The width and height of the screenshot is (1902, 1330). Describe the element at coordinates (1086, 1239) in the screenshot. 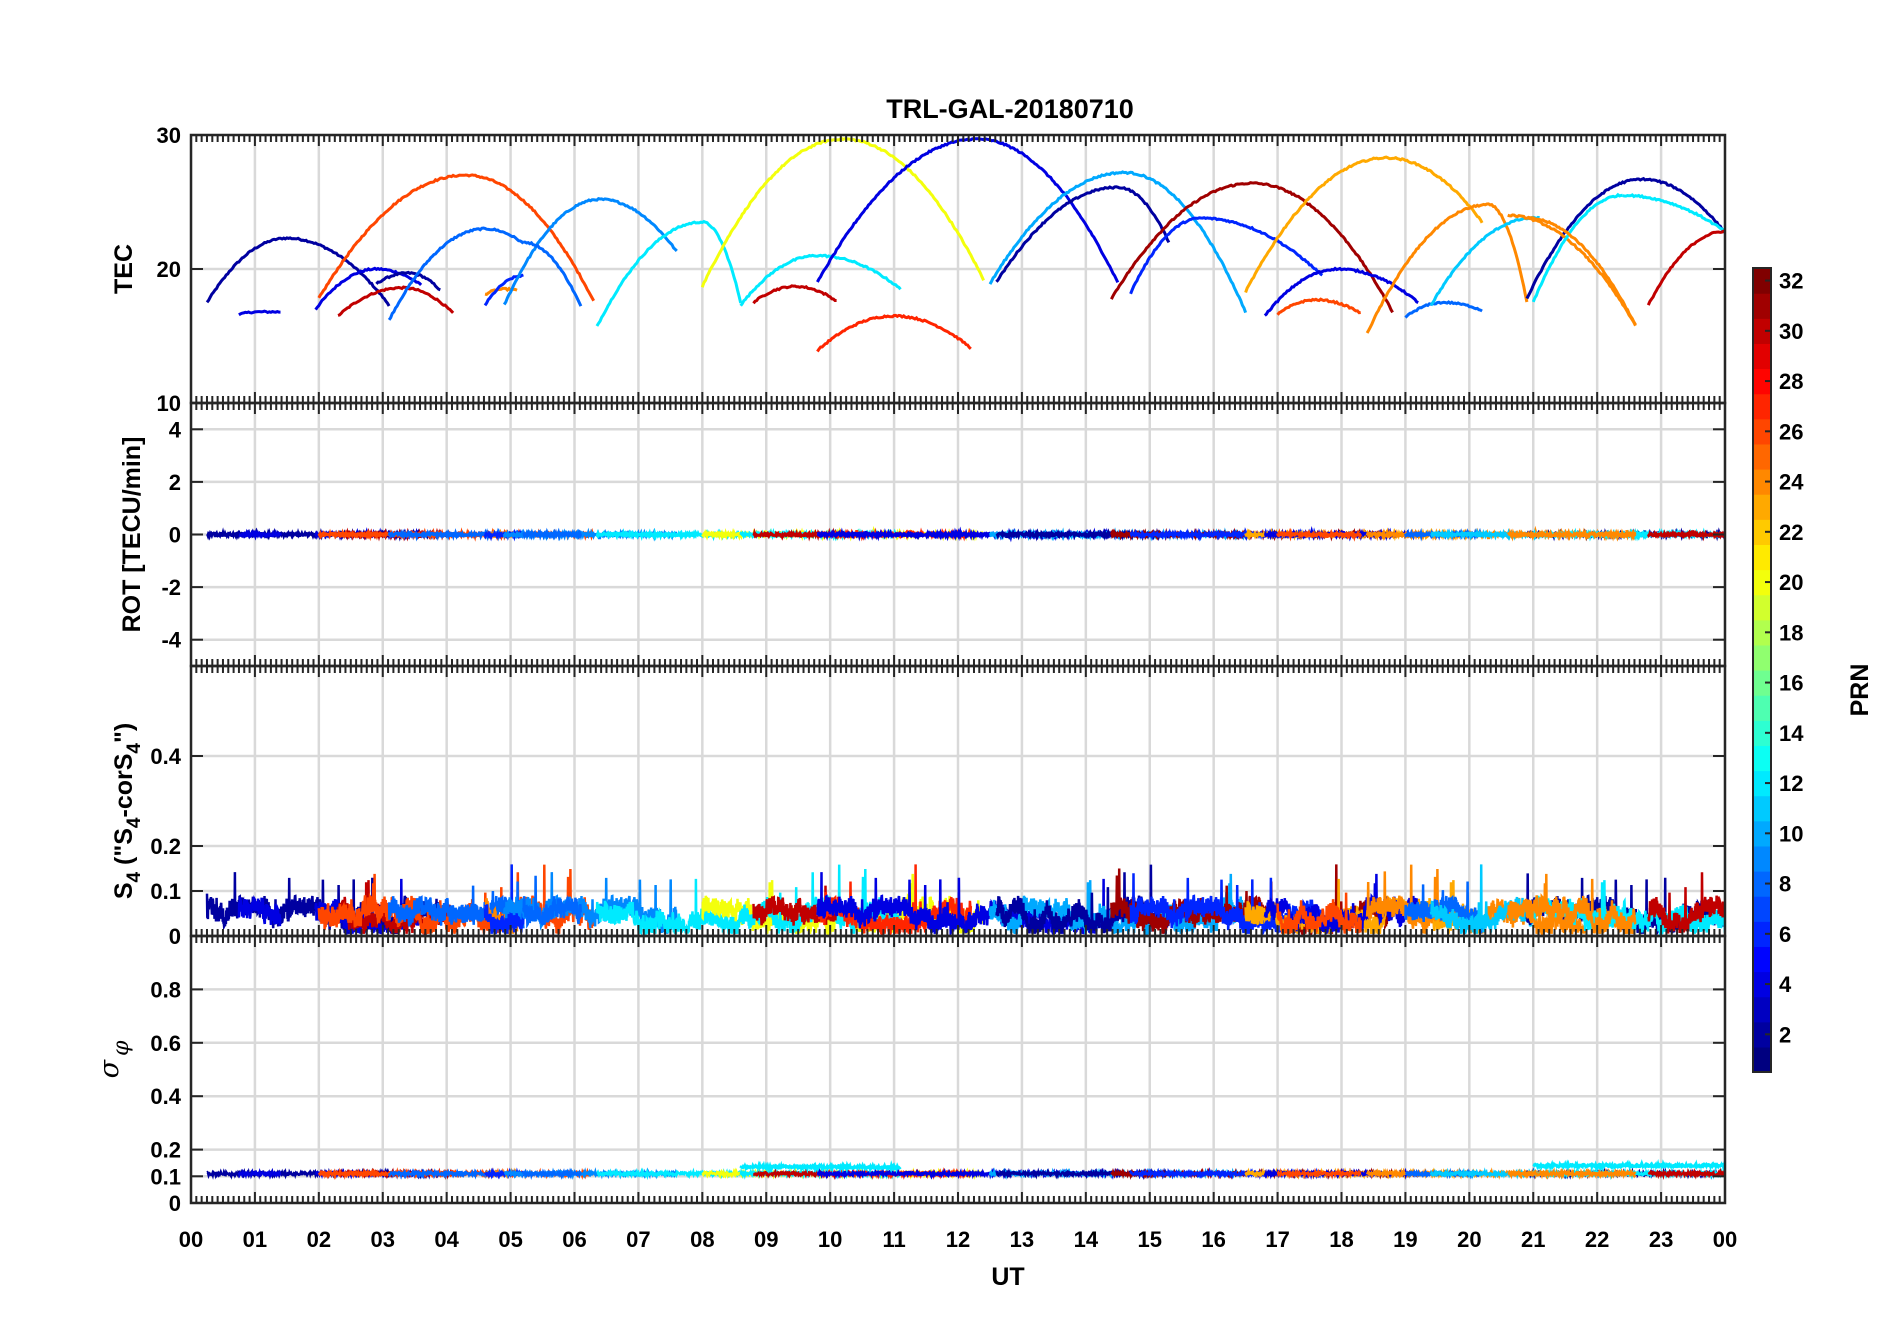

I see `x-tick-label: 14` at that location.